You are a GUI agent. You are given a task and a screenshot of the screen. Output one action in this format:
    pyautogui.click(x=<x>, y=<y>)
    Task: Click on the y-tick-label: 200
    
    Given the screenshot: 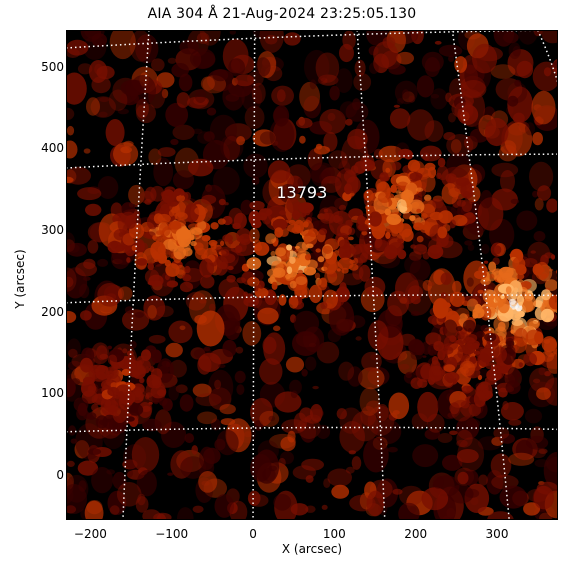 What is the action you would take?
    pyautogui.click(x=52, y=311)
    